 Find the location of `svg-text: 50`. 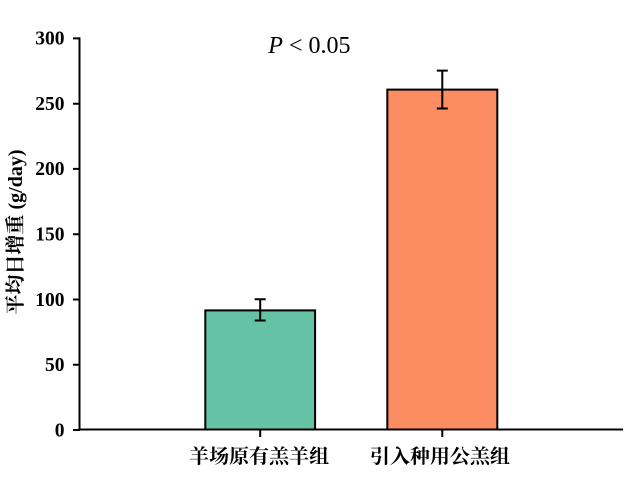

svg-text: 50 is located at coordinates (55, 365).